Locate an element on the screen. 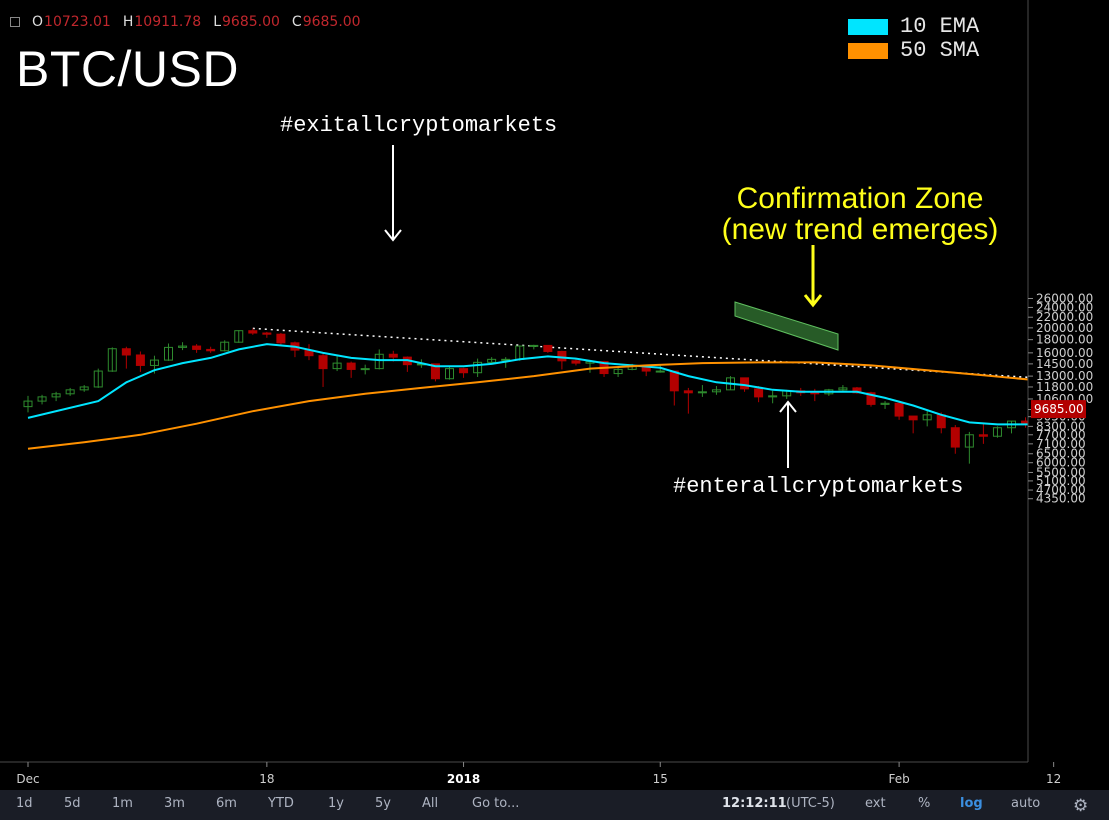 The width and height of the screenshot is (1109, 820). ext-toggle: ext is located at coordinates (875, 803).